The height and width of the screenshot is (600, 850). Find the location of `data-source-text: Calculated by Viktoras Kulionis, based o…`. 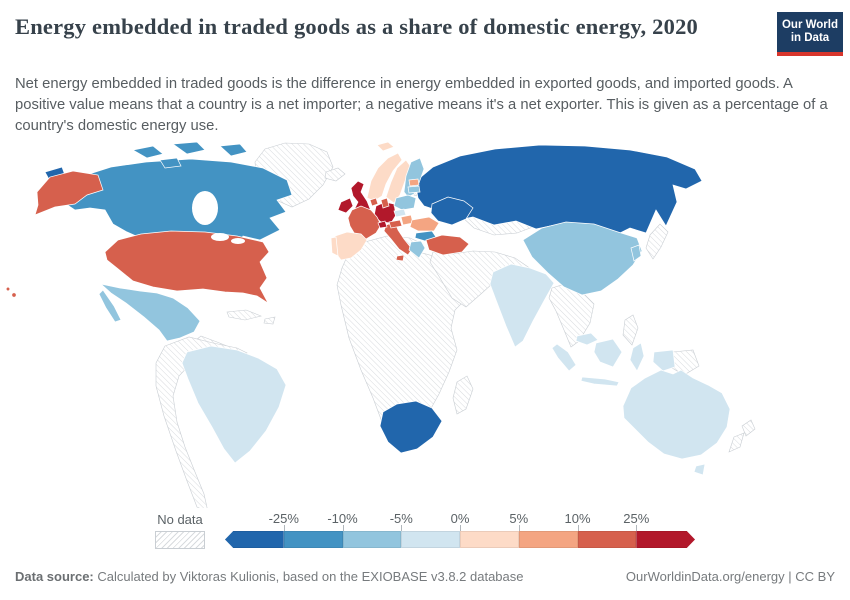

data-source-text: Calculated by Viktoras Kulionis, based o… is located at coordinates (308, 576).